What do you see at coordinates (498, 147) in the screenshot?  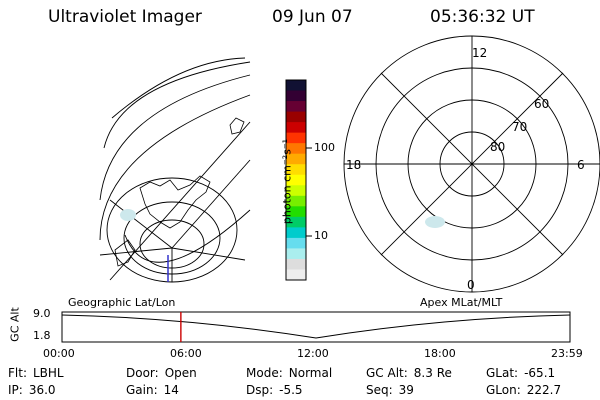 I see `lat-label-80: 80` at bounding box center [498, 147].